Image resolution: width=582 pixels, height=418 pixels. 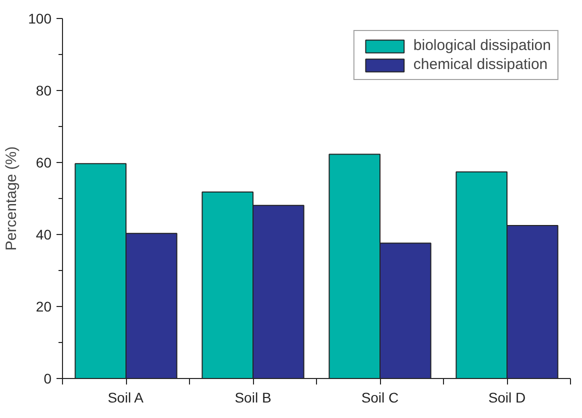 I want to click on x-tick-label: Soil D, so click(x=507, y=398).